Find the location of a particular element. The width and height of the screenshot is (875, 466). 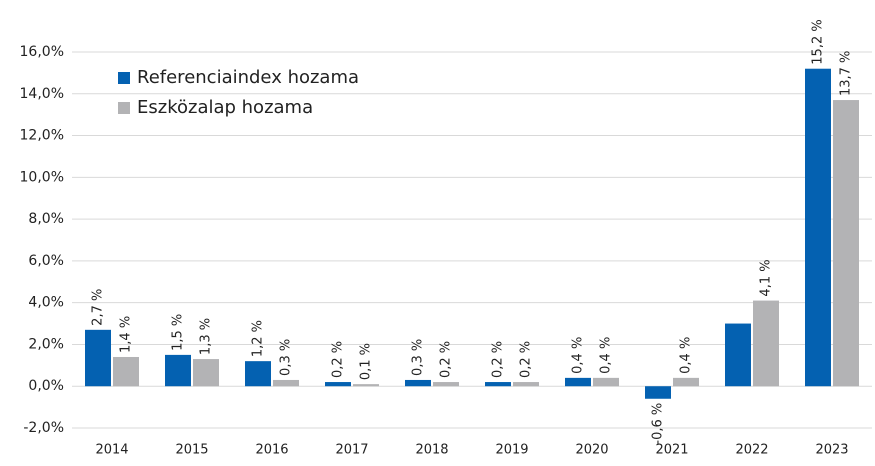

value-label: -0,6 % is located at coordinates (658, 424).